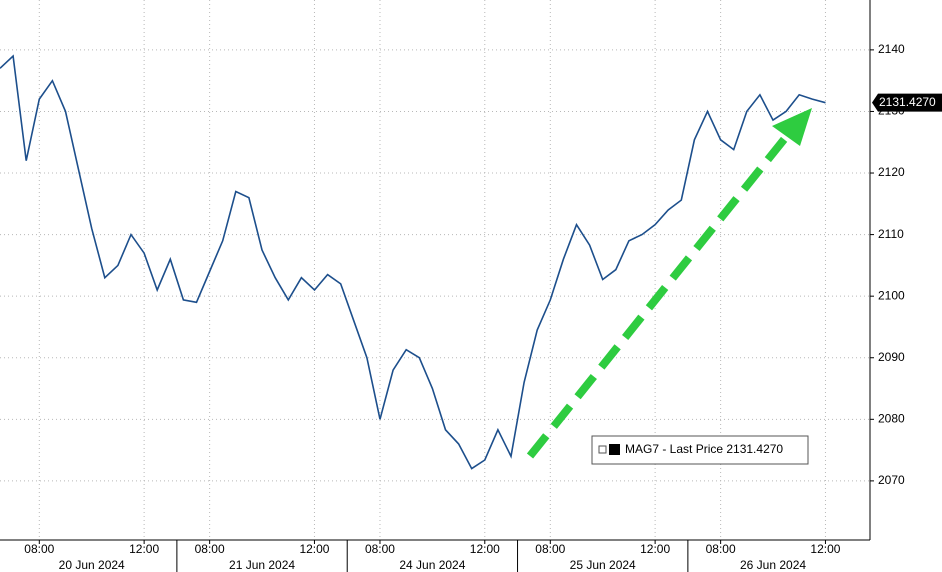 The width and height of the screenshot is (942, 572). I want to click on arrow-head, so click(792, 127).